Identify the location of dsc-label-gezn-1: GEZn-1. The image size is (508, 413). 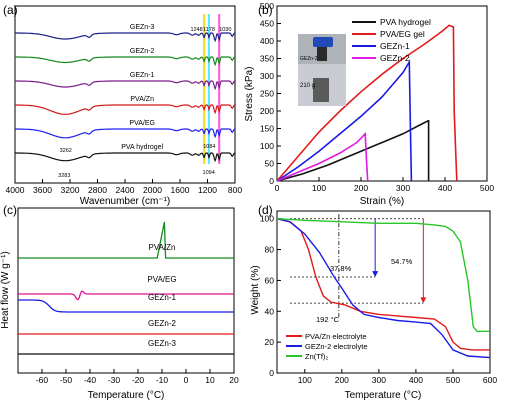
(162, 297).